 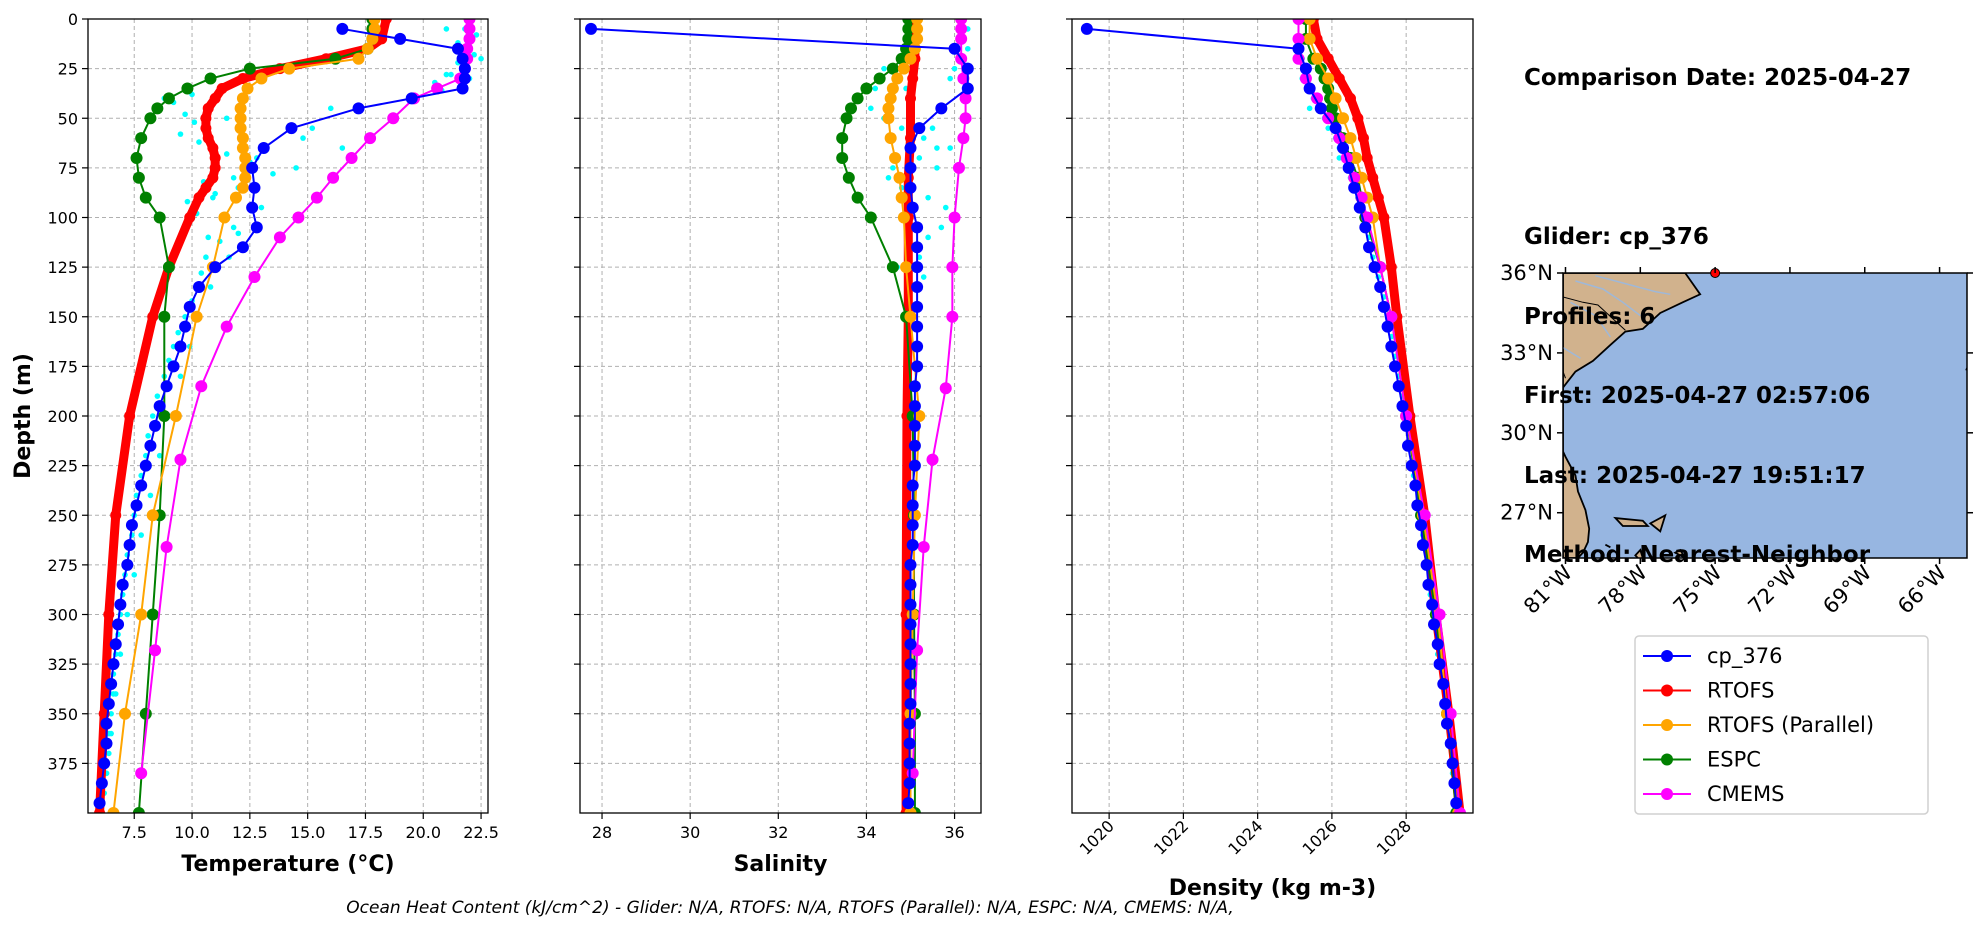 I want to click on series-line-cmems, so click(x=305, y=397).